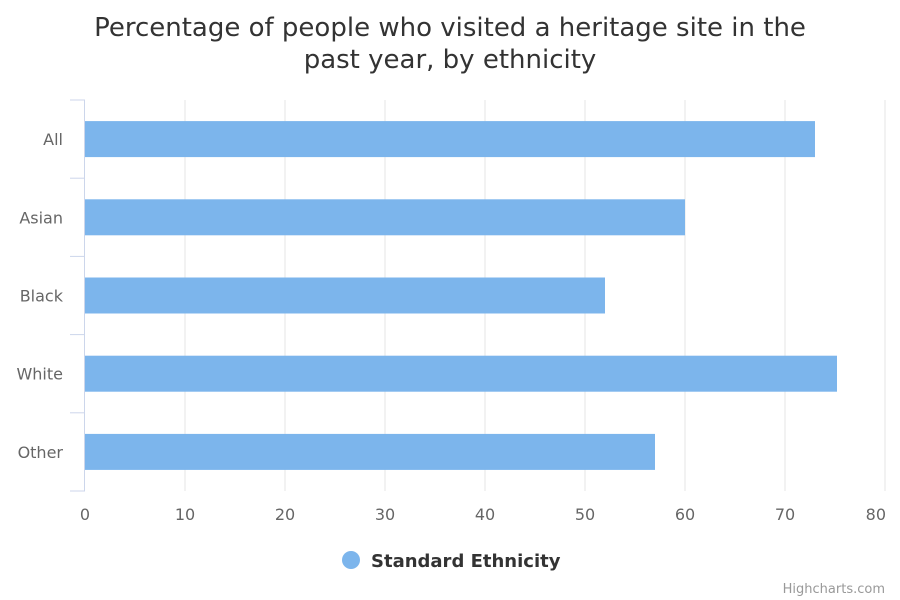 The image size is (900, 600). Describe the element at coordinates (385, 514) in the screenshot. I see `x-tick-label-30: 30` at that location.